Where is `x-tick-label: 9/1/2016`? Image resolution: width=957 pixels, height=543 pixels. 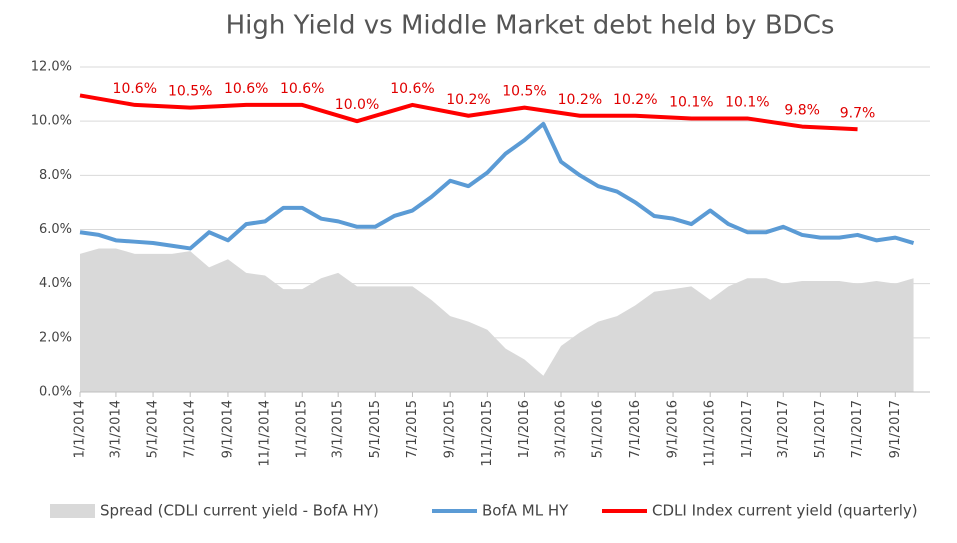
x-tick-label: 9/1/2016 is located at coordinates (673, 429).